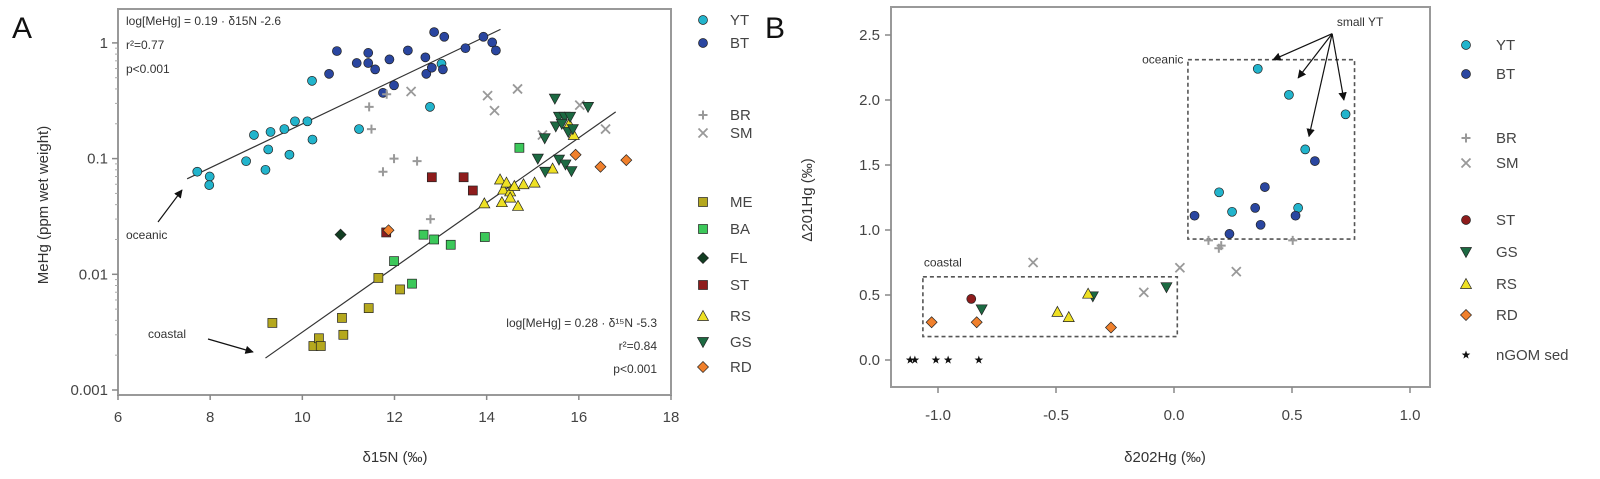 Image resolution: width=1600 pixels, height=479 pixels. I want to click on y-tick-label-b: 0.0, so click(869, 360).